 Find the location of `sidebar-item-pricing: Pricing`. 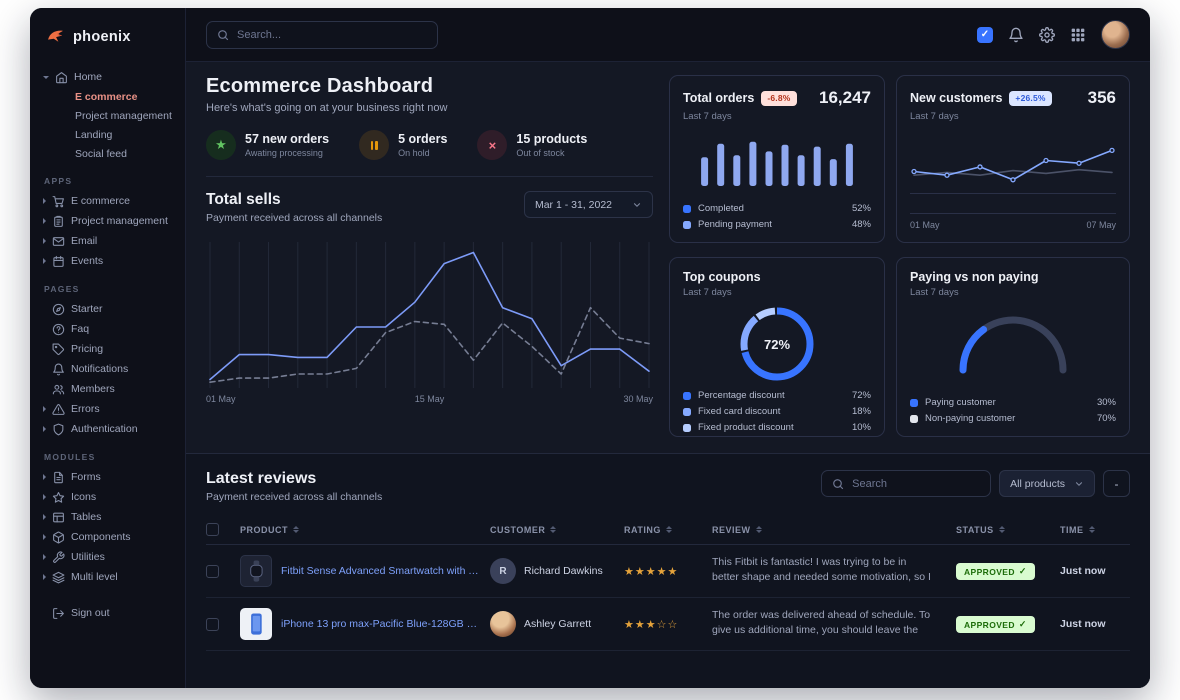

sidebar-item-pricing: Pricing is located at coordinates (107, 349).